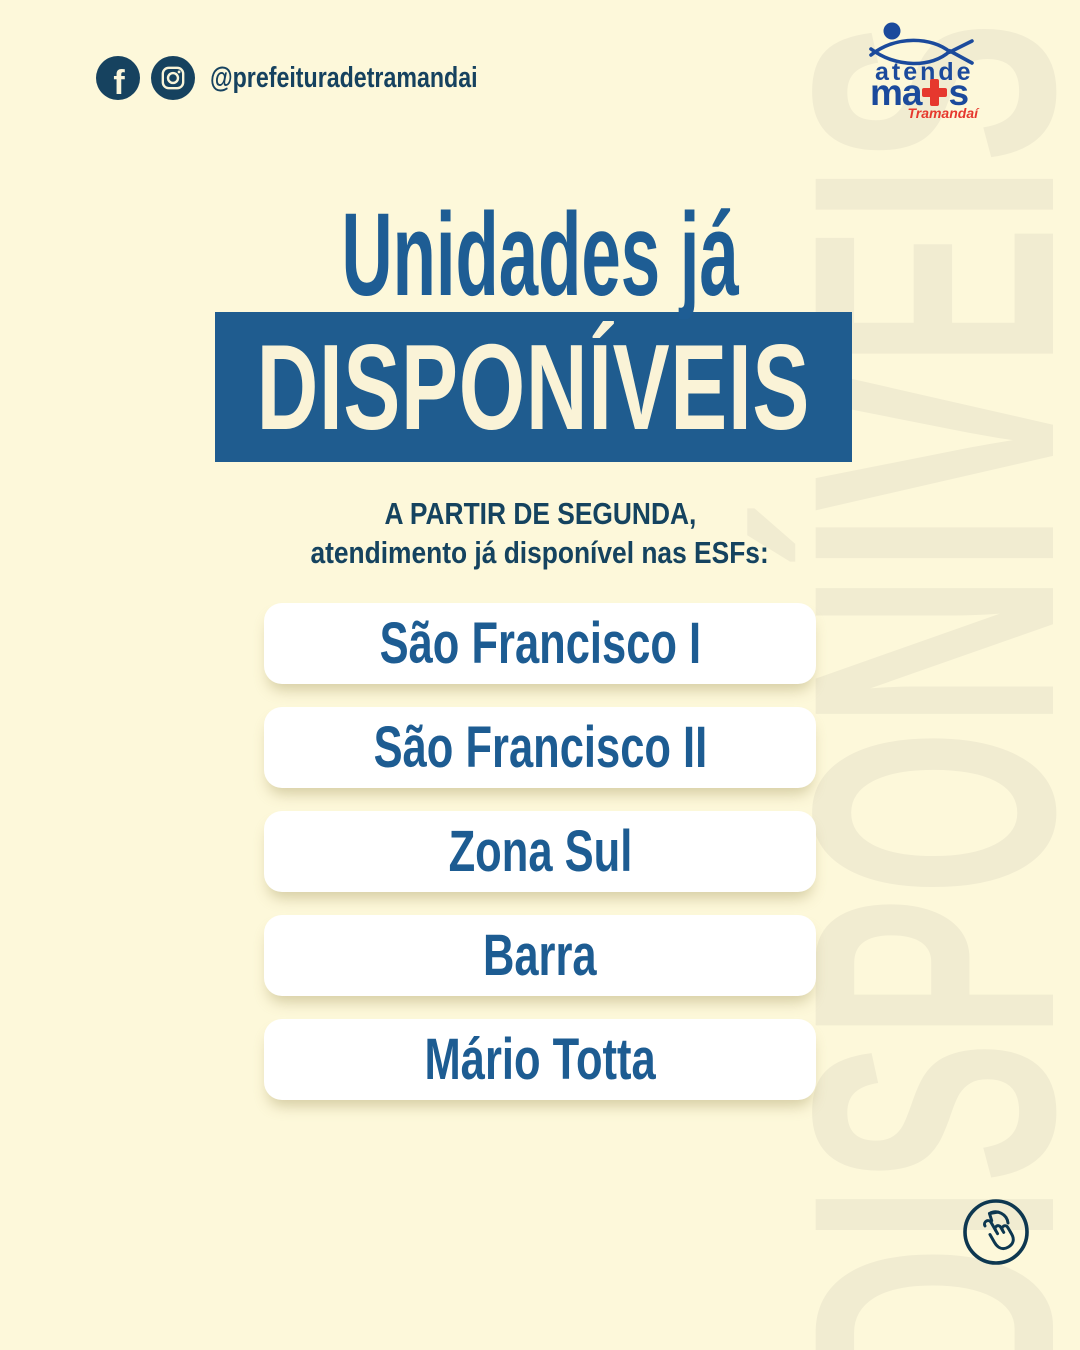 This screenshot has height=1350, width=1080. What do you see at coordinates (919, 92) in the screenshot?
I see `logo-word-mais: ma s` at bounding box center [919, 92].